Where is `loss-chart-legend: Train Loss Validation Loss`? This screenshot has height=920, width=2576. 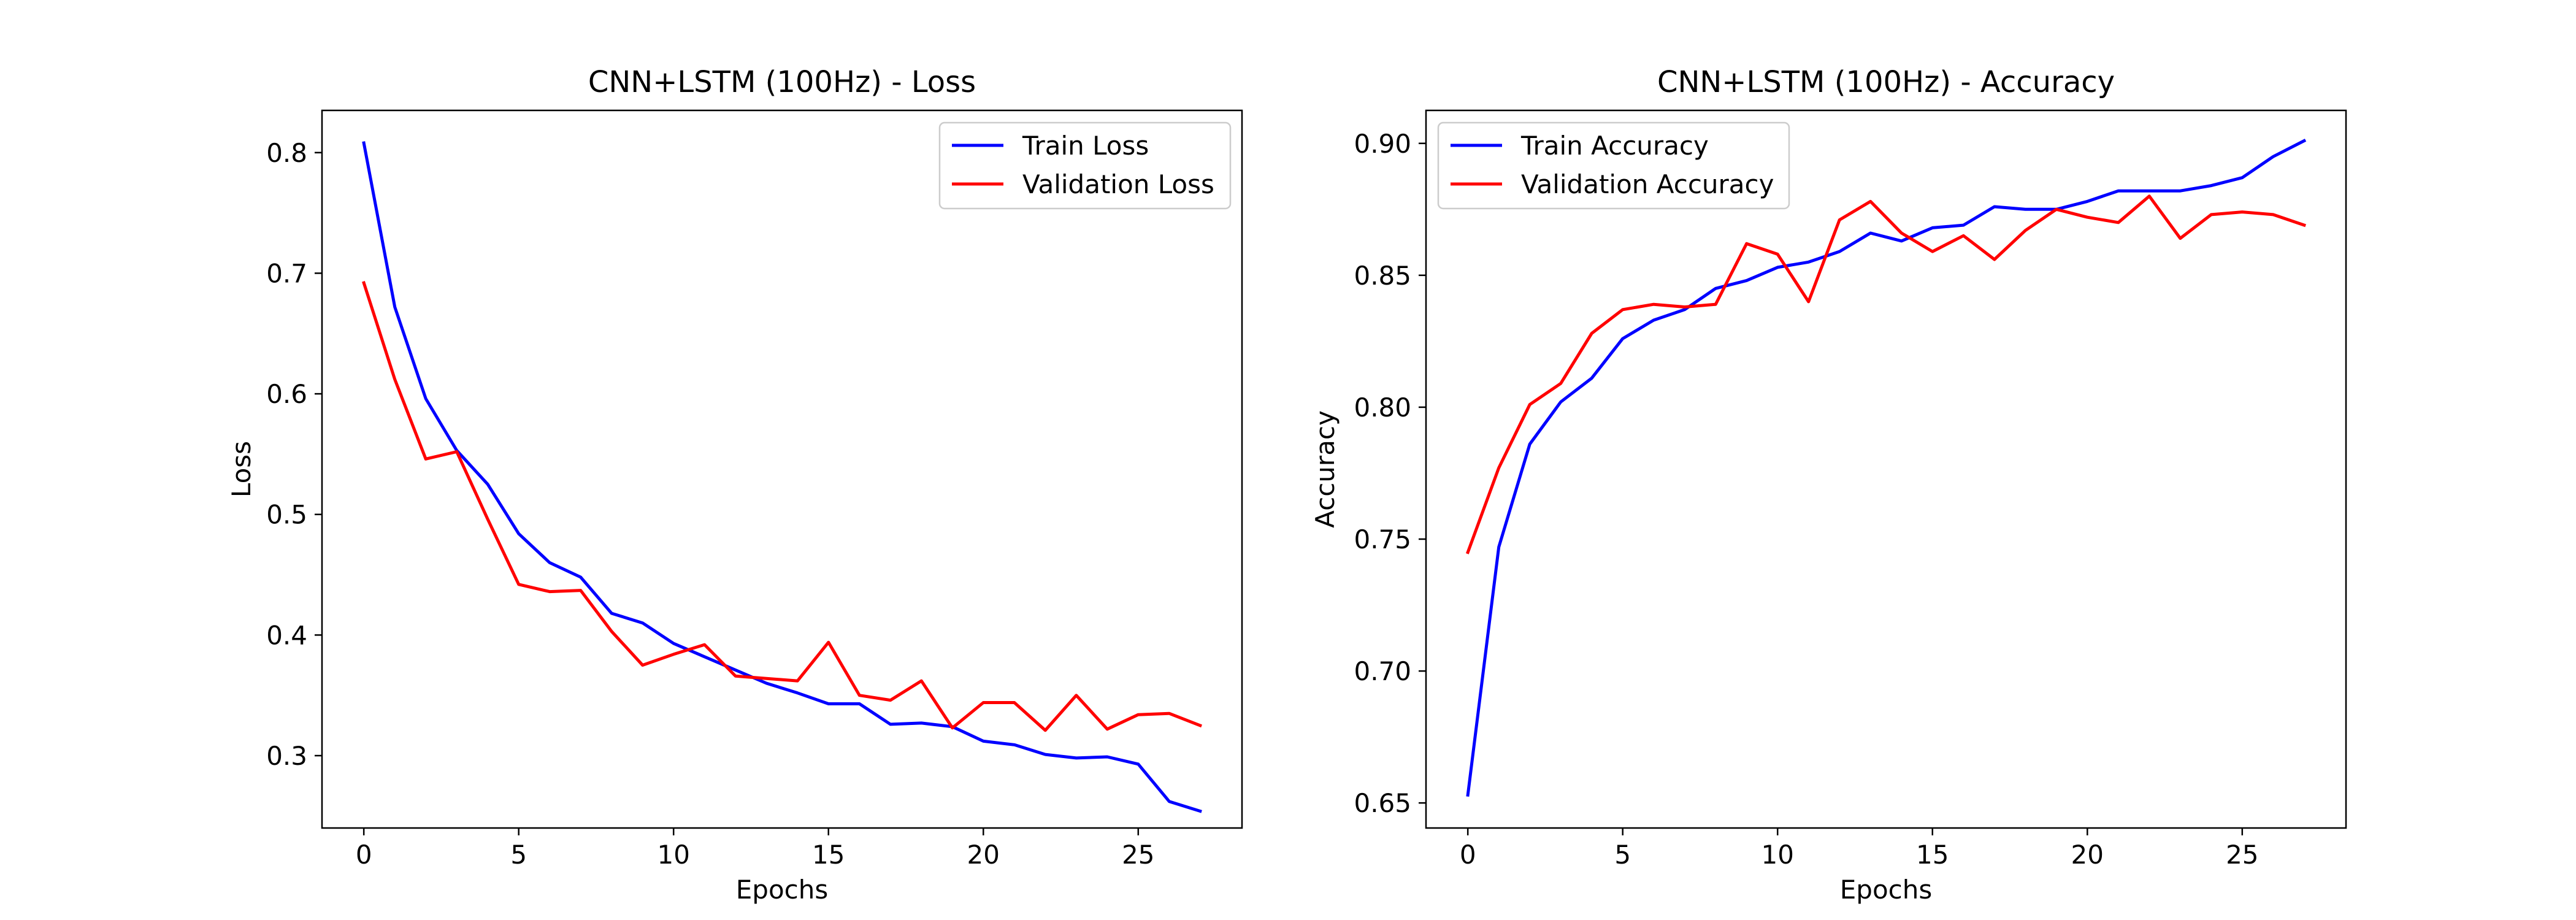 loss-chart-legend: Train Loss Validation Loss is located at coordinates (1085, 165).